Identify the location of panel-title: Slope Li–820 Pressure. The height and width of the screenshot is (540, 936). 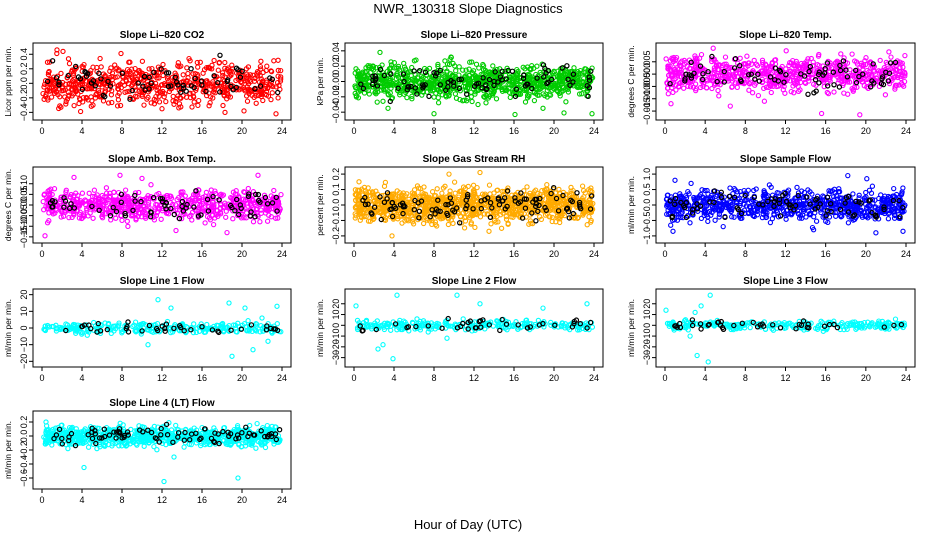
(474, 35).